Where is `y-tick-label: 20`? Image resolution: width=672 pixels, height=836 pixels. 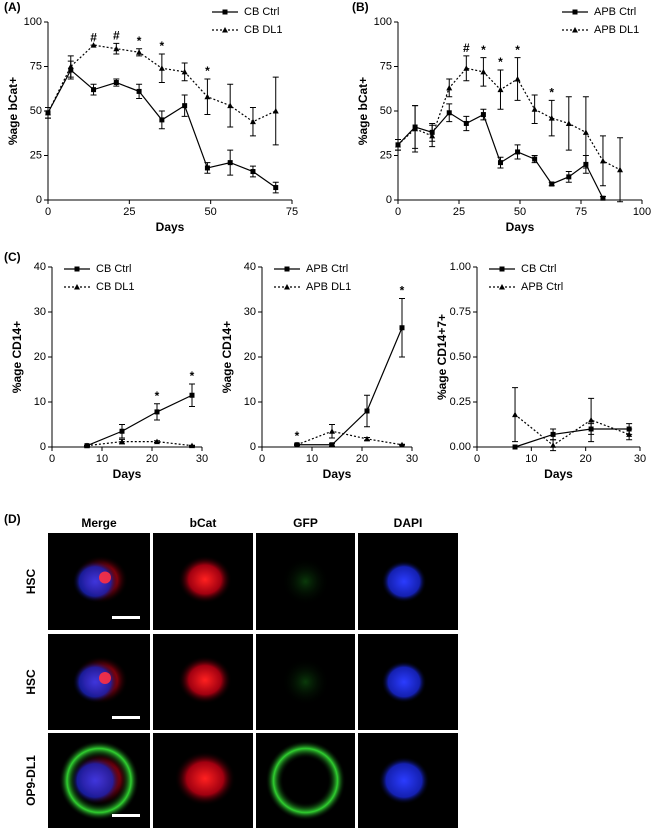
y-tick-label: 20 is located at coordinates (40, 357).